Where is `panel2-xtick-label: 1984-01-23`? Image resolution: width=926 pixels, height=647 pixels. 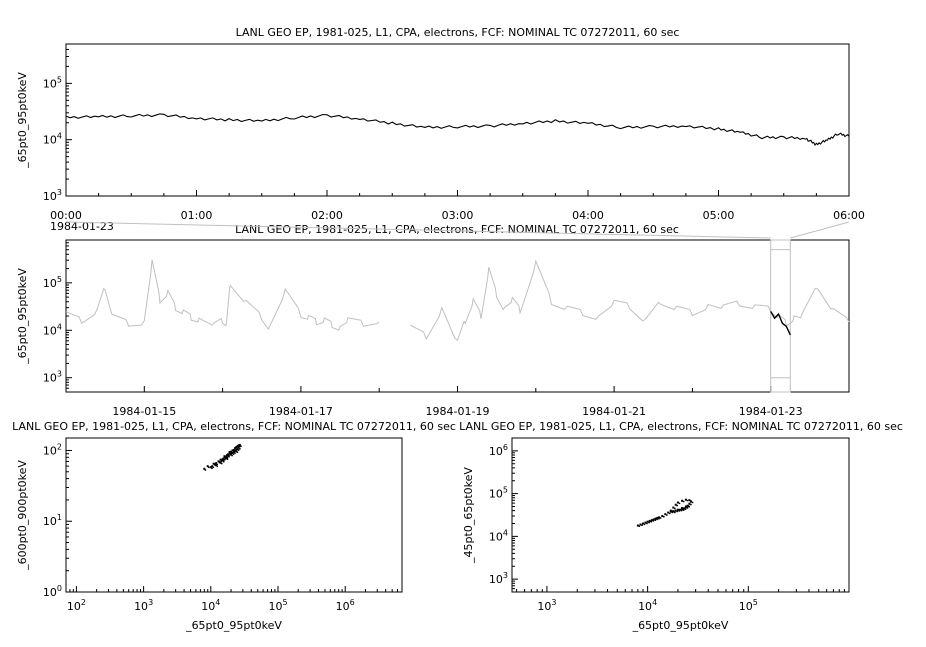
panel2-xtick-label: 1984-01-23 is located at coordinates (771, 411).